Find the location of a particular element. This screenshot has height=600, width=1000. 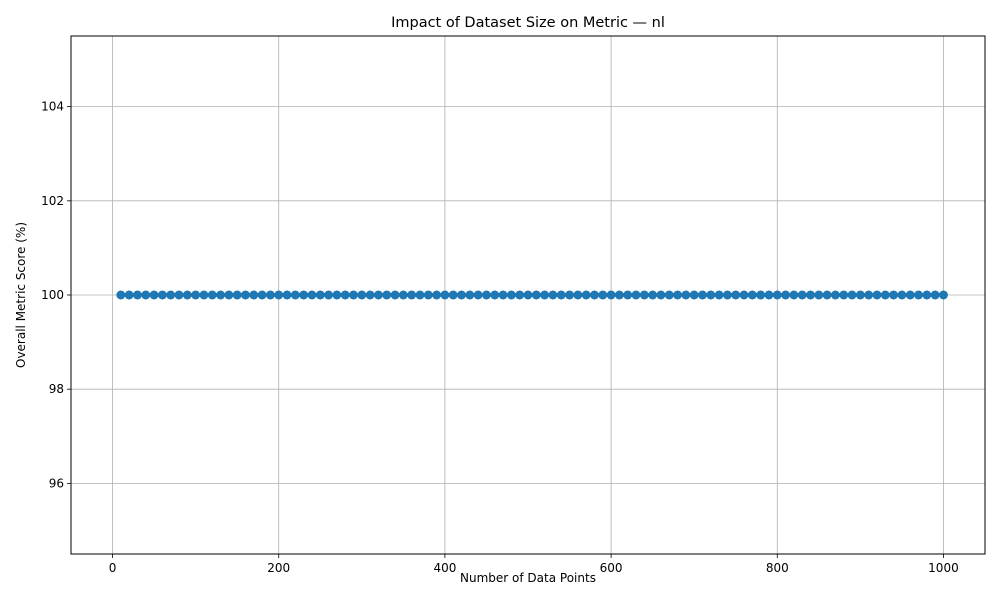

x-tick-label: 800 is located at coordinates (777, 568).